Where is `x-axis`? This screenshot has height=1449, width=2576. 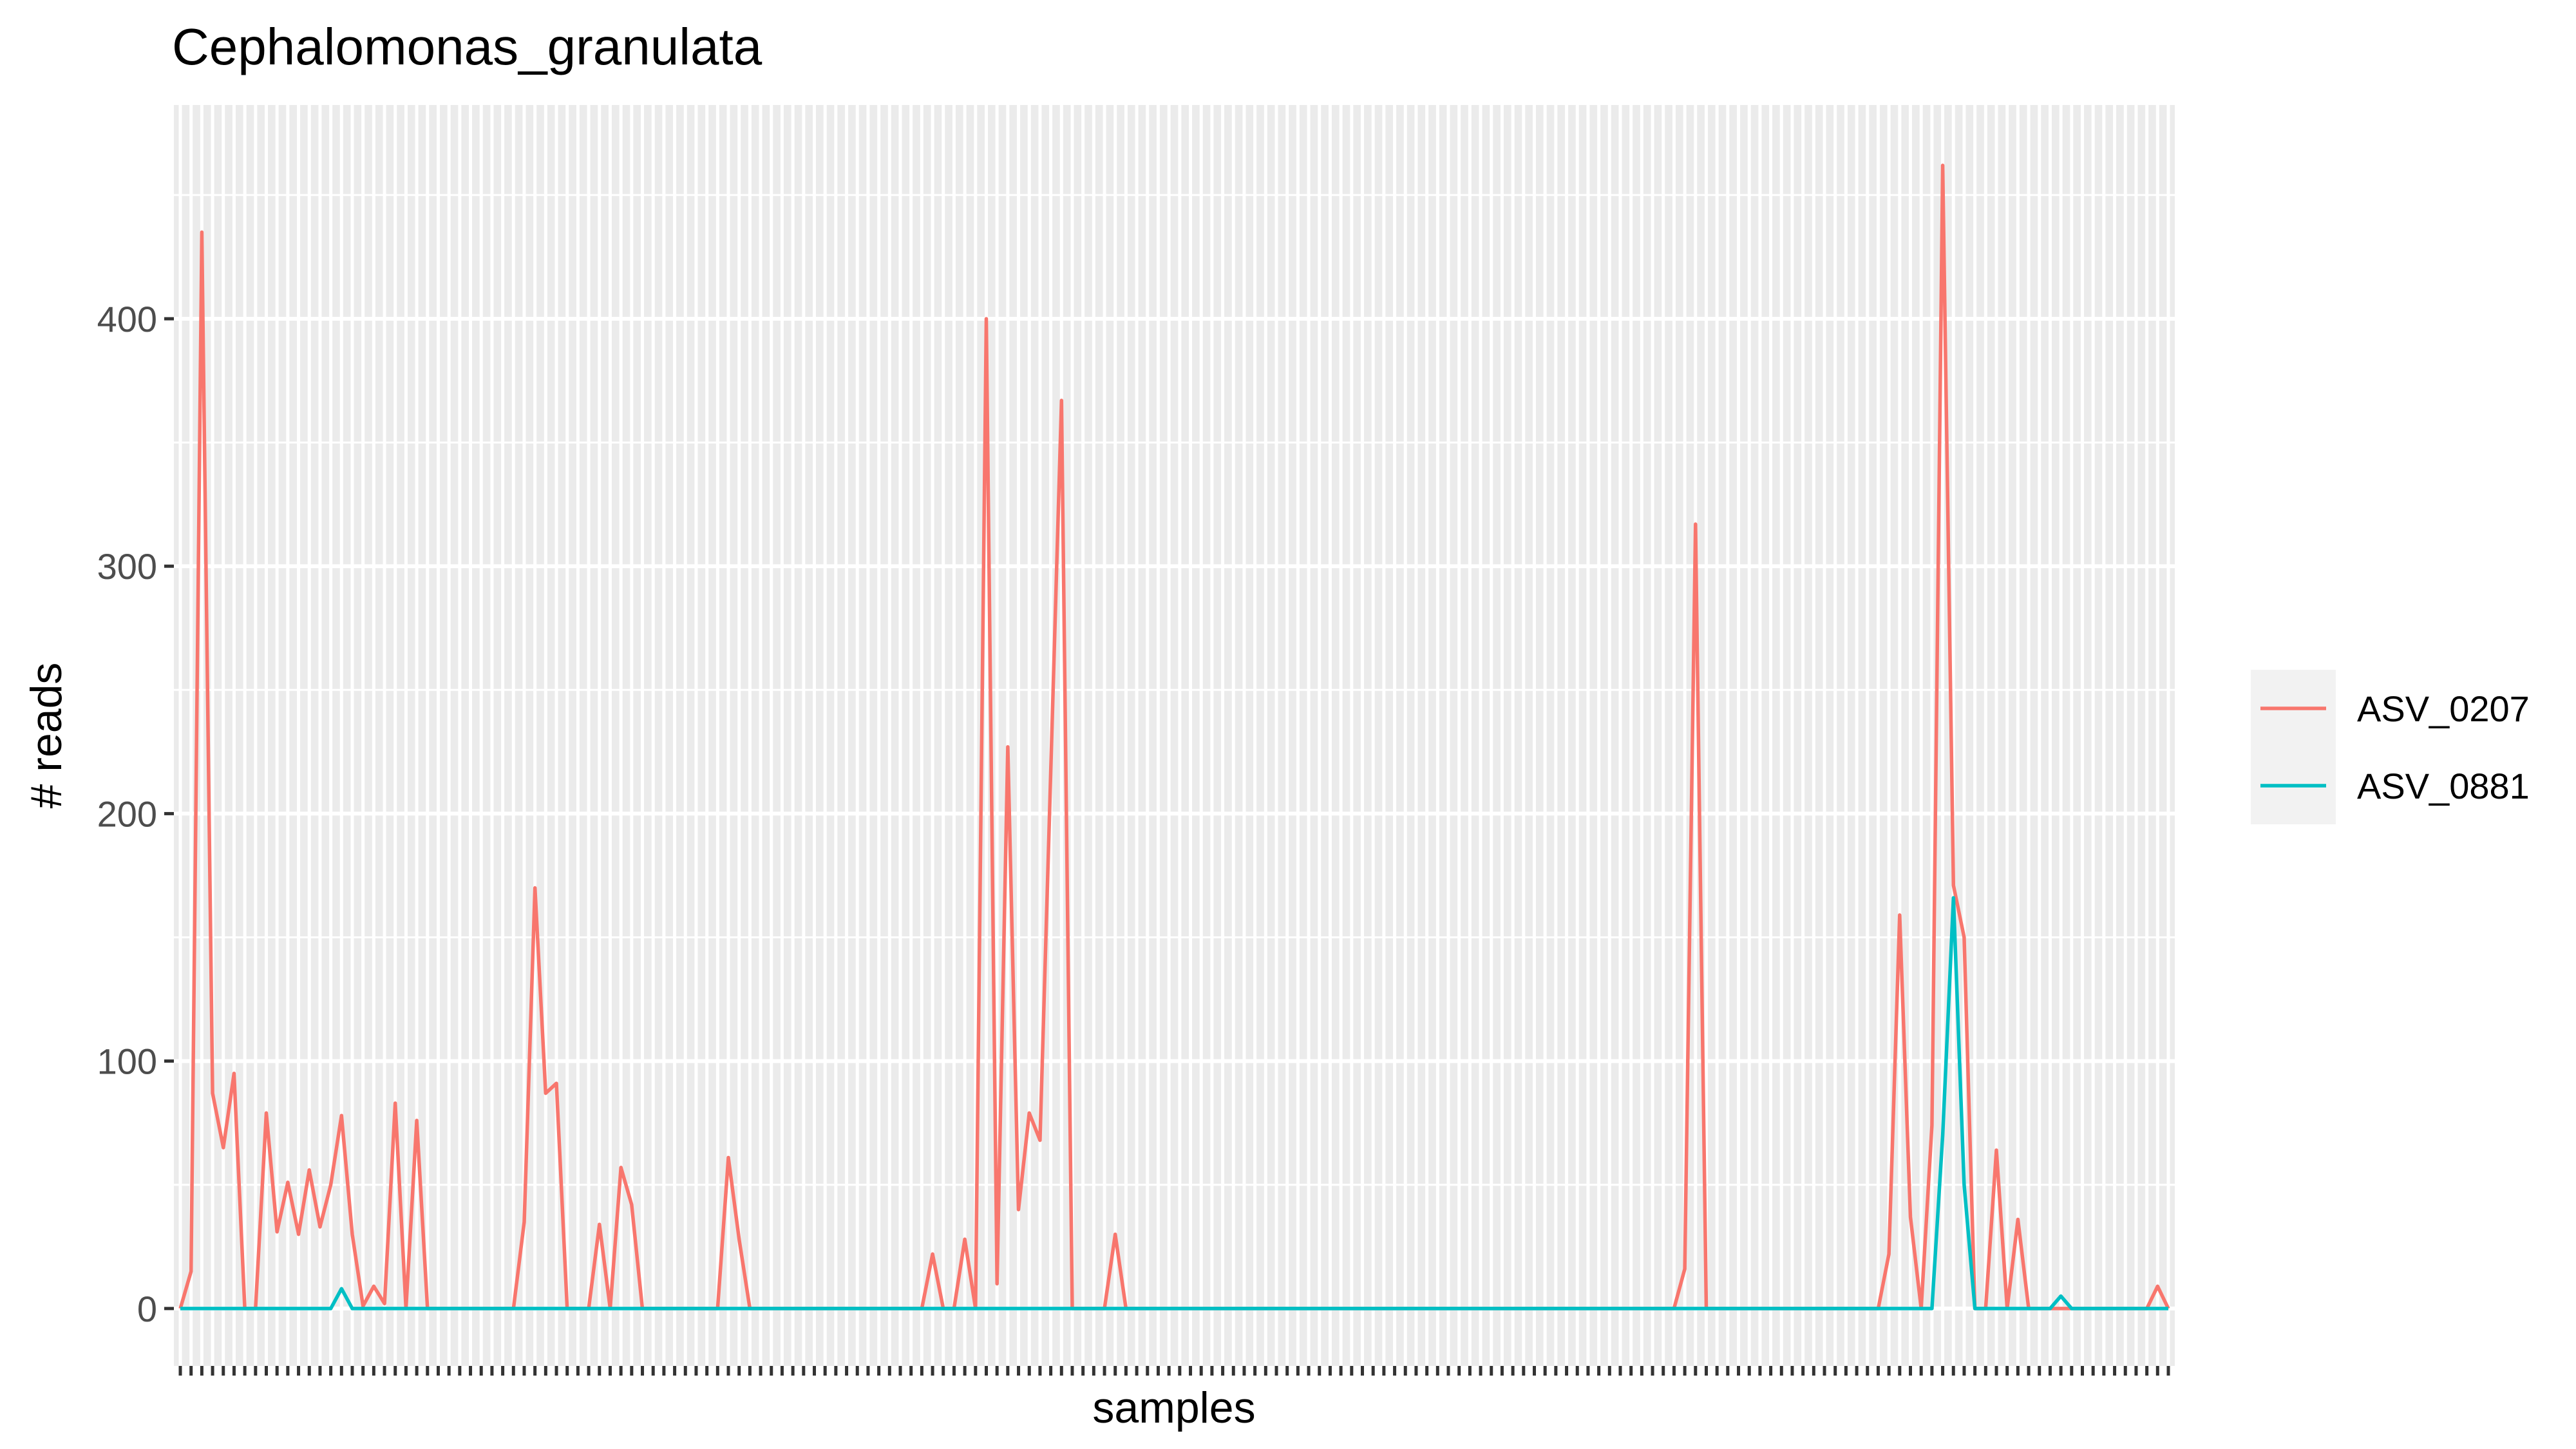
x-axis is located at coordinates (1174, 1371).